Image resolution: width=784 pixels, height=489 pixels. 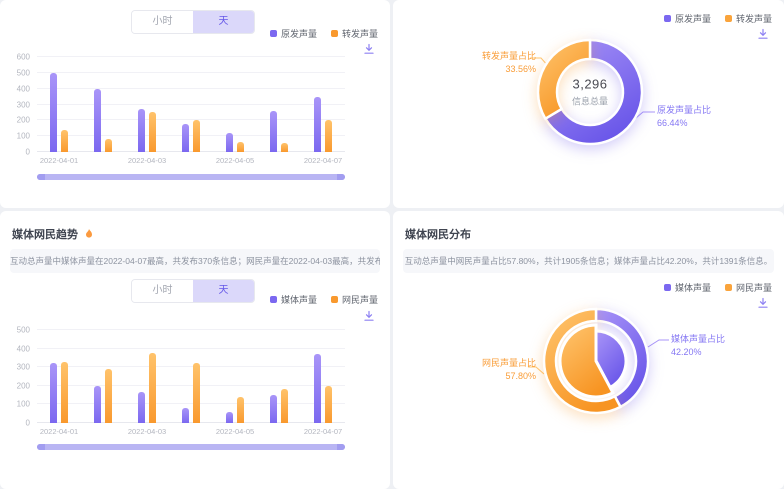 What do you see at coordinates (684, 110) in the screenshot?
I see `slice-label-title: 原发声量占比` at bounding box center [684, 110].